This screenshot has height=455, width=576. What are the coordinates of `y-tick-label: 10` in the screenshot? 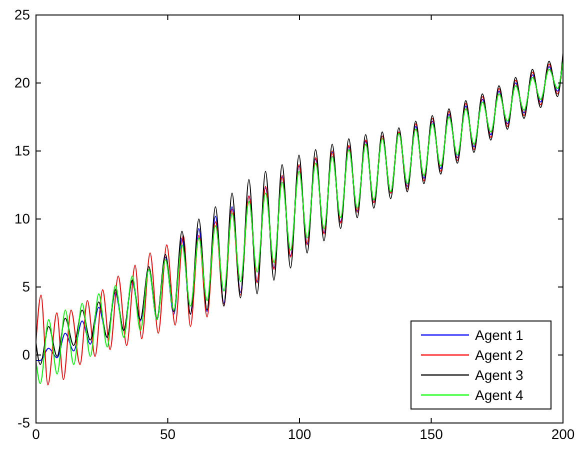 It's located at (22, 218).